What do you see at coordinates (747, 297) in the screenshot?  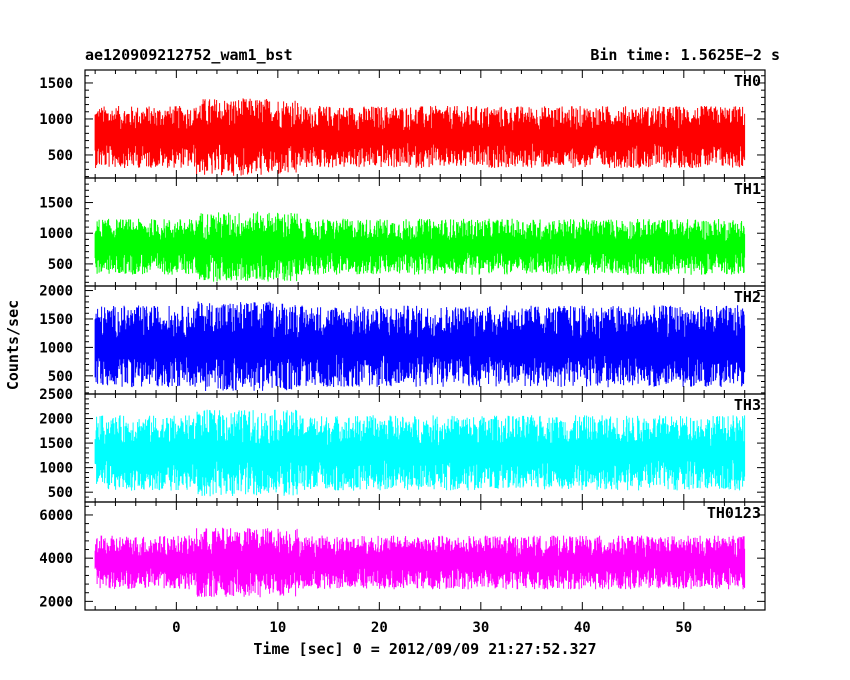 I see `panel-label-th2: TH2` at bounding box center [747, 297].